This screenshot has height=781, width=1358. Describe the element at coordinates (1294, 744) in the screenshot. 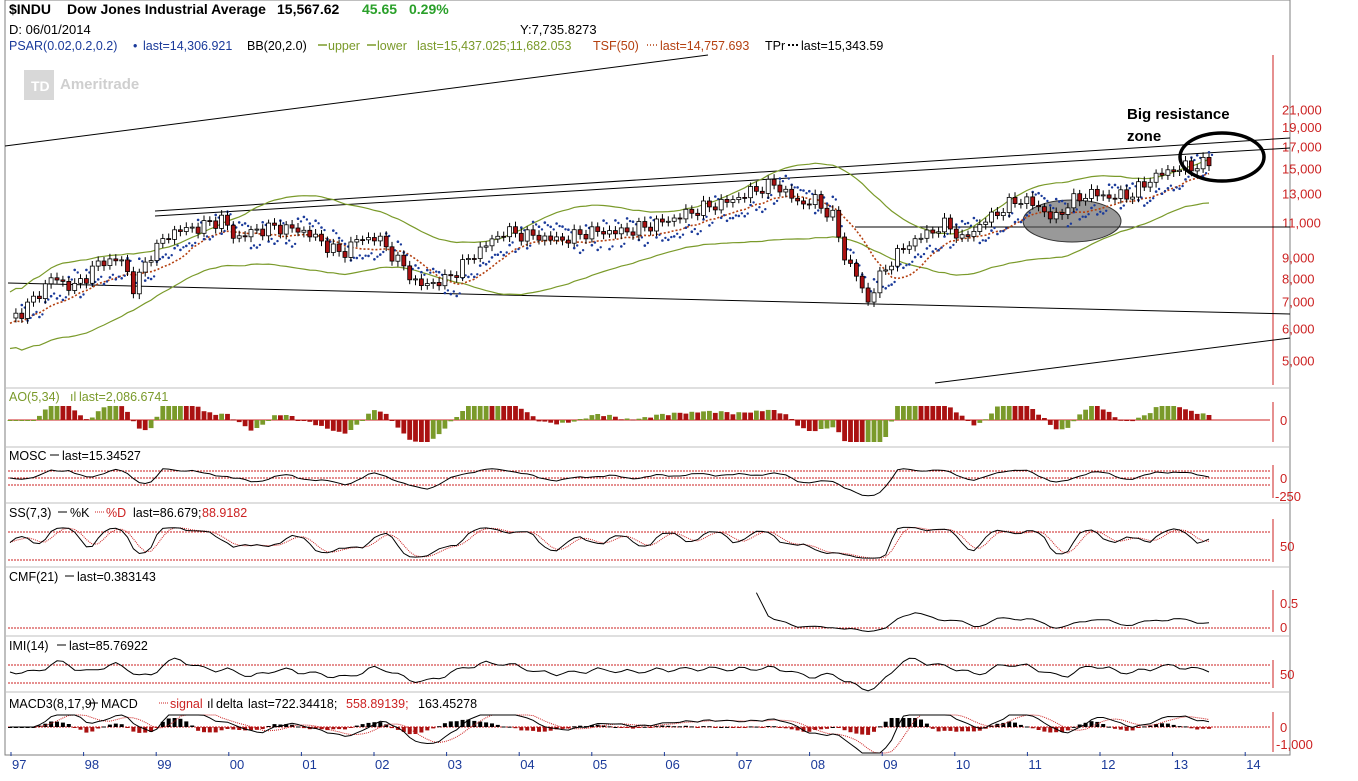

I see `macd-tick-neg: -1,000` at that location.